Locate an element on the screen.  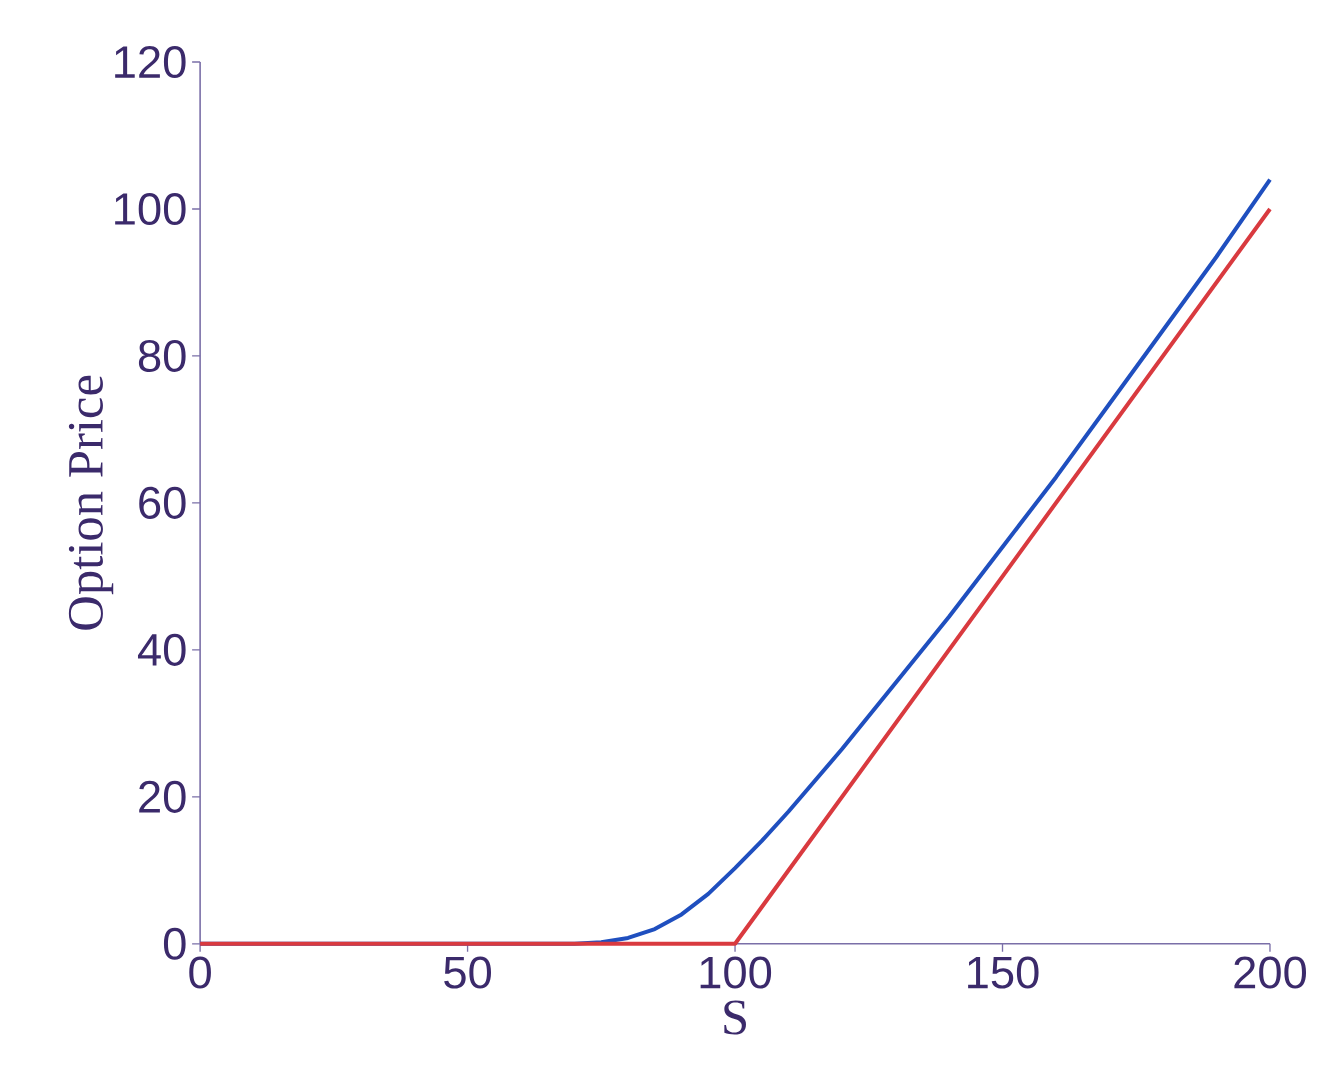
x-tick-label: 50 is located at coordinates (468, 972).